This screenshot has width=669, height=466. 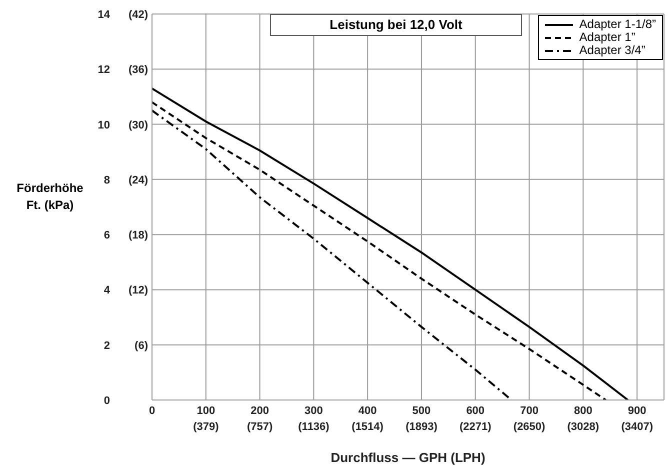 I want to click on legend-label: Adapter 1”, so click(x=607, y=37).